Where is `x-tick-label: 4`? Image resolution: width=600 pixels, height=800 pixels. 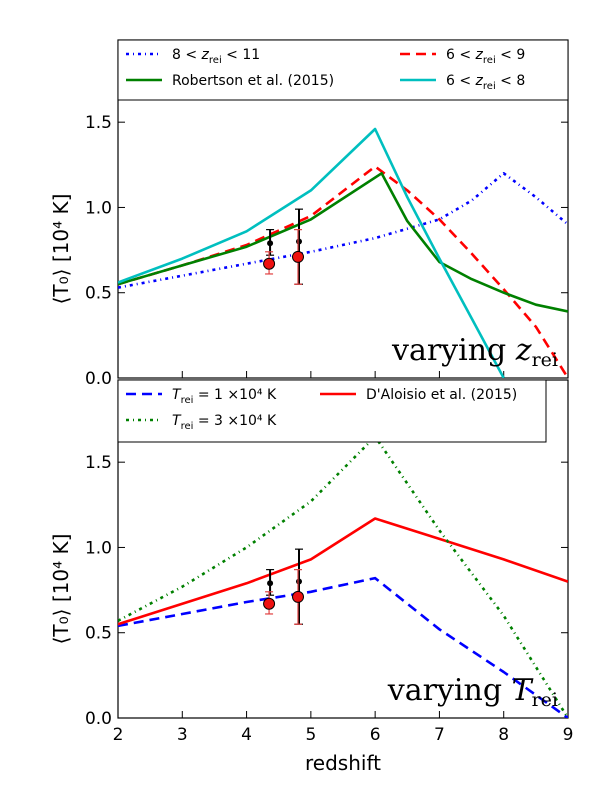 x-tick-label: 4 is located at coordinates (246, 735).